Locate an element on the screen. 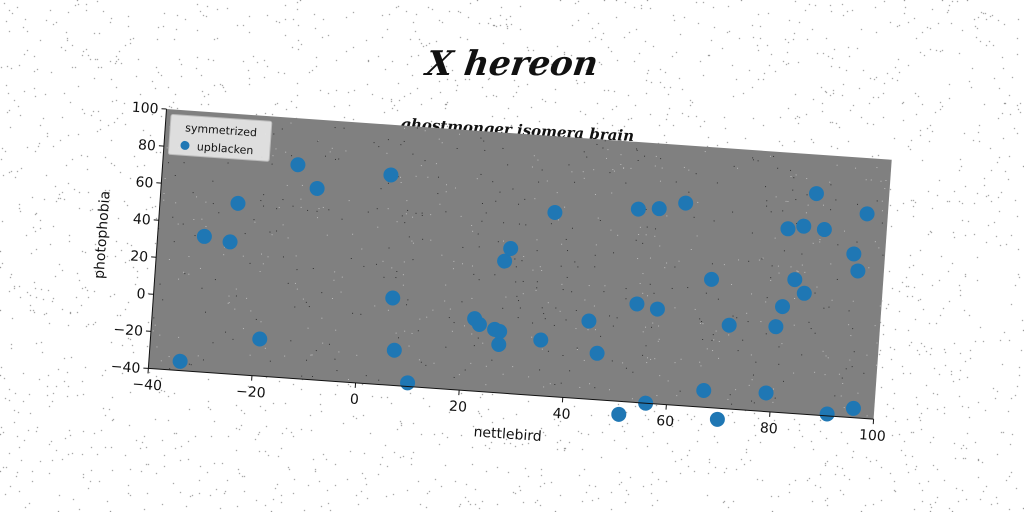 This screenshot has height=512, width=1024. legend-title: symmetrized is located at coordinates (221, 130).